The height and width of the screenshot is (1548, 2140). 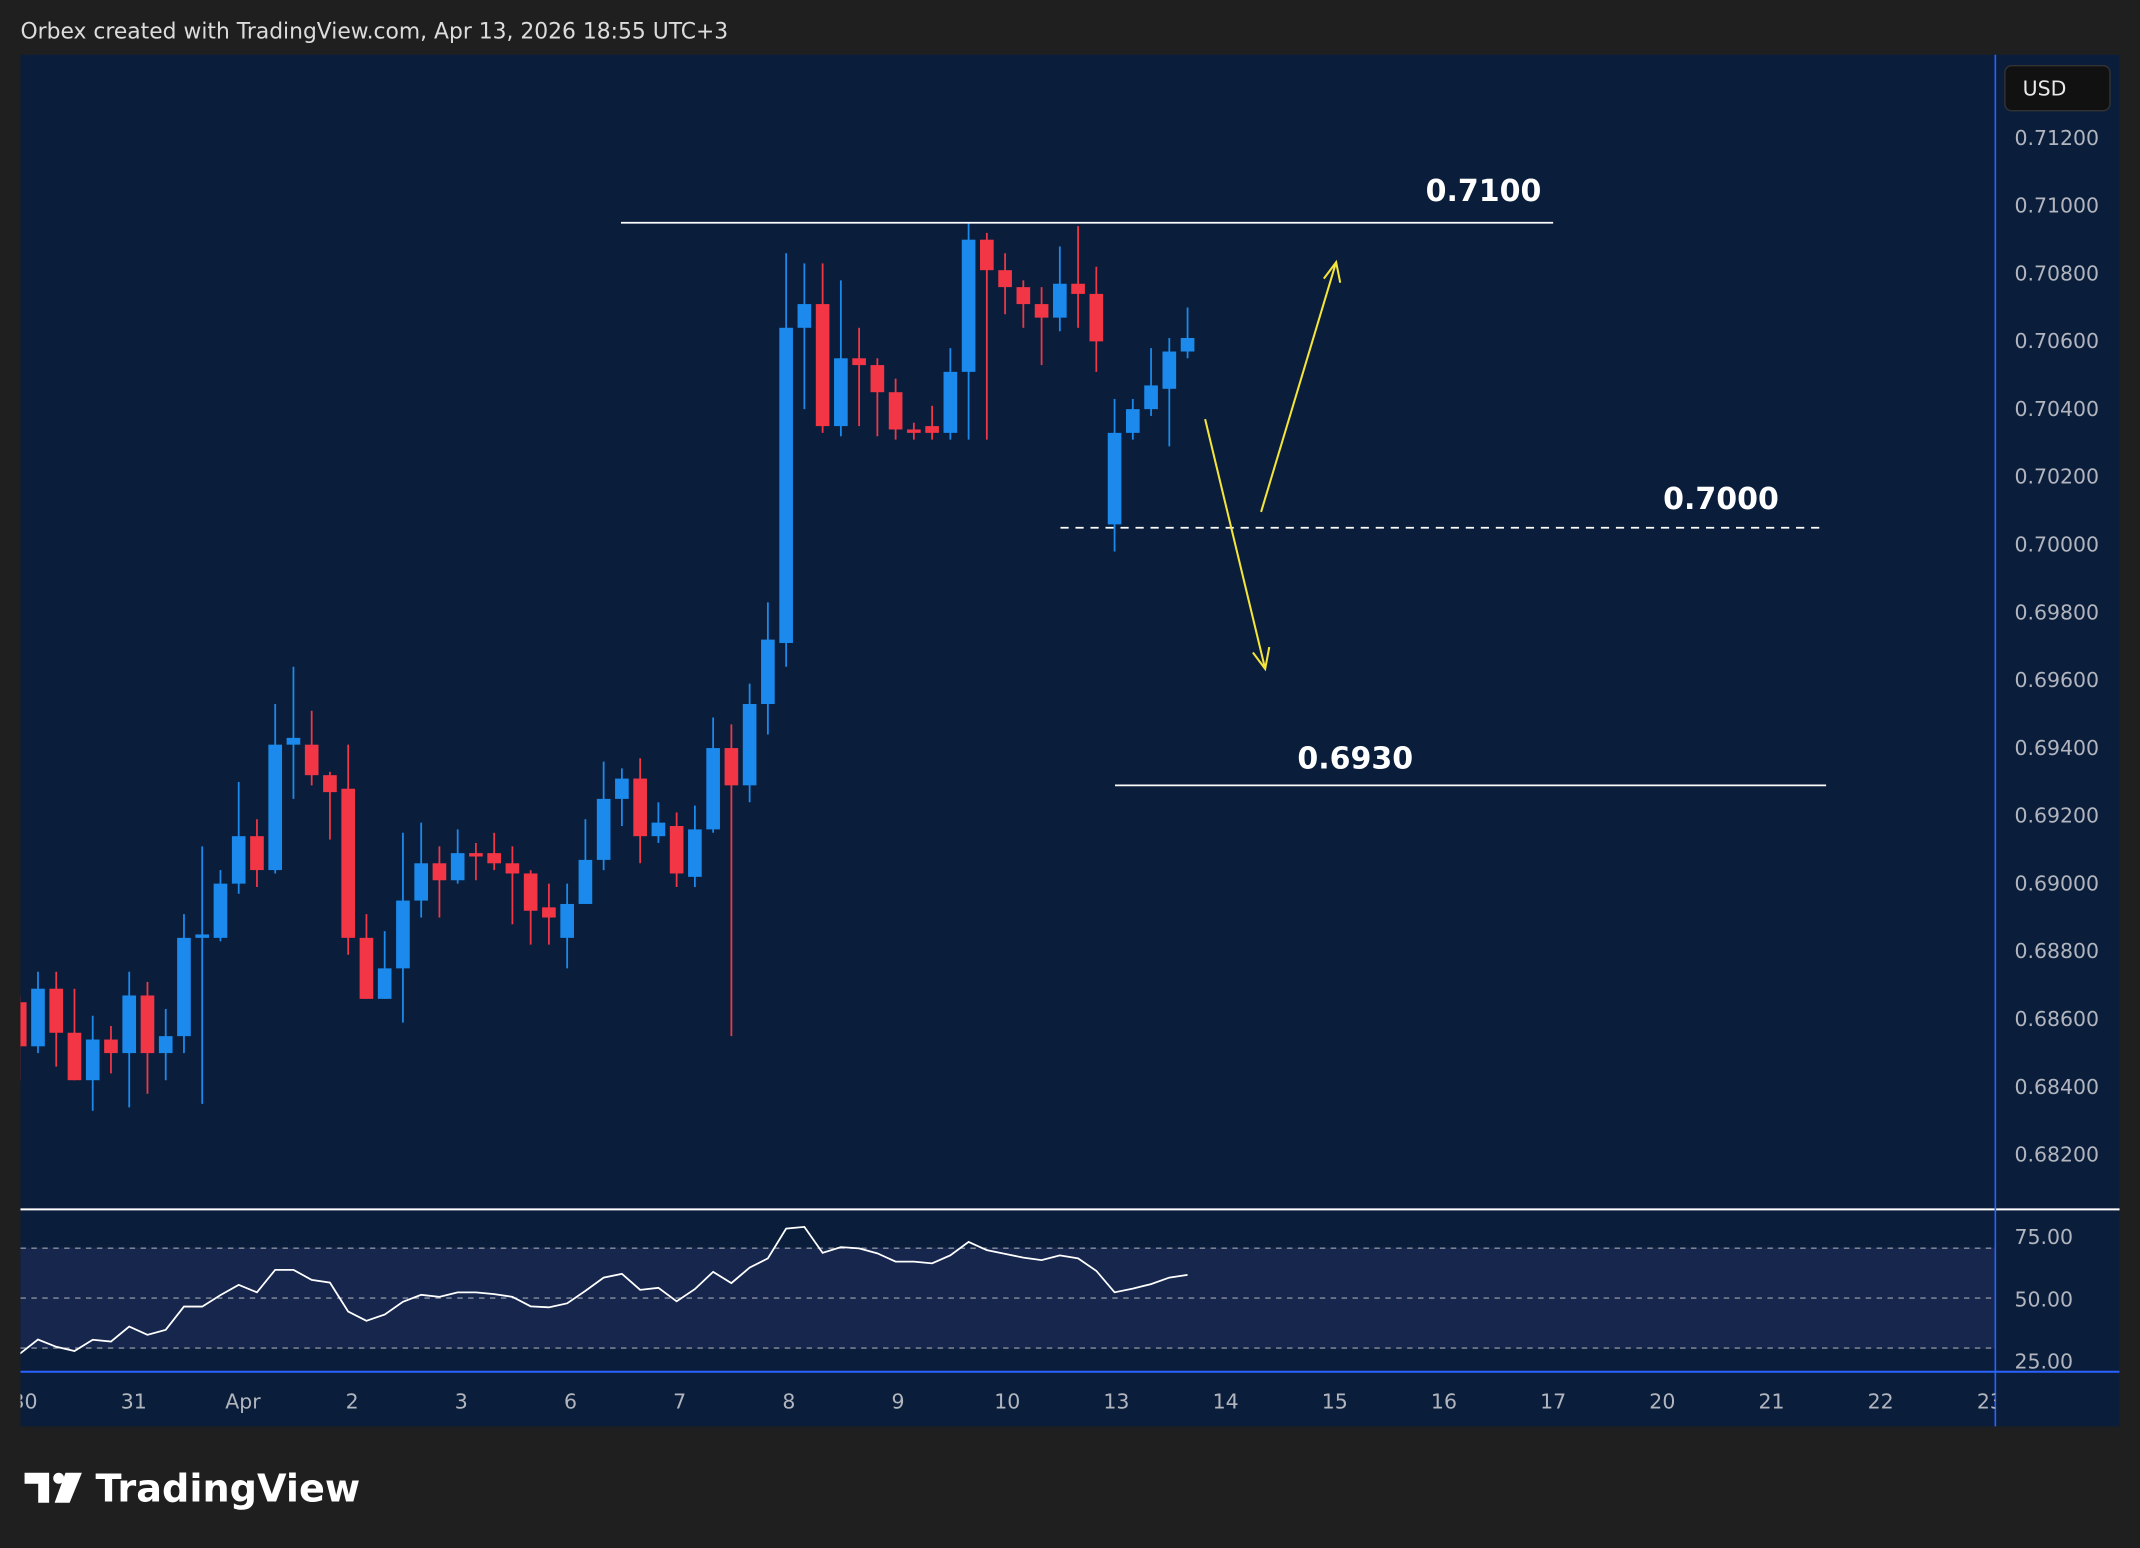 I want to click on currency-button: USD, so click(x=2057, y=88).